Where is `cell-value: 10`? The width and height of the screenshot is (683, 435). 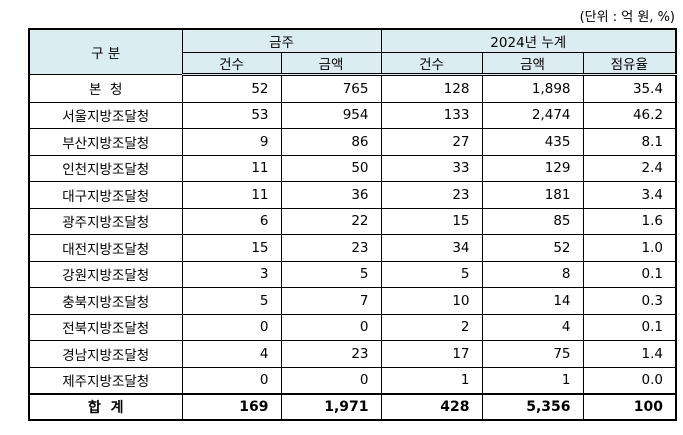 cell-value: 10 is located at coordinates (431, 301).